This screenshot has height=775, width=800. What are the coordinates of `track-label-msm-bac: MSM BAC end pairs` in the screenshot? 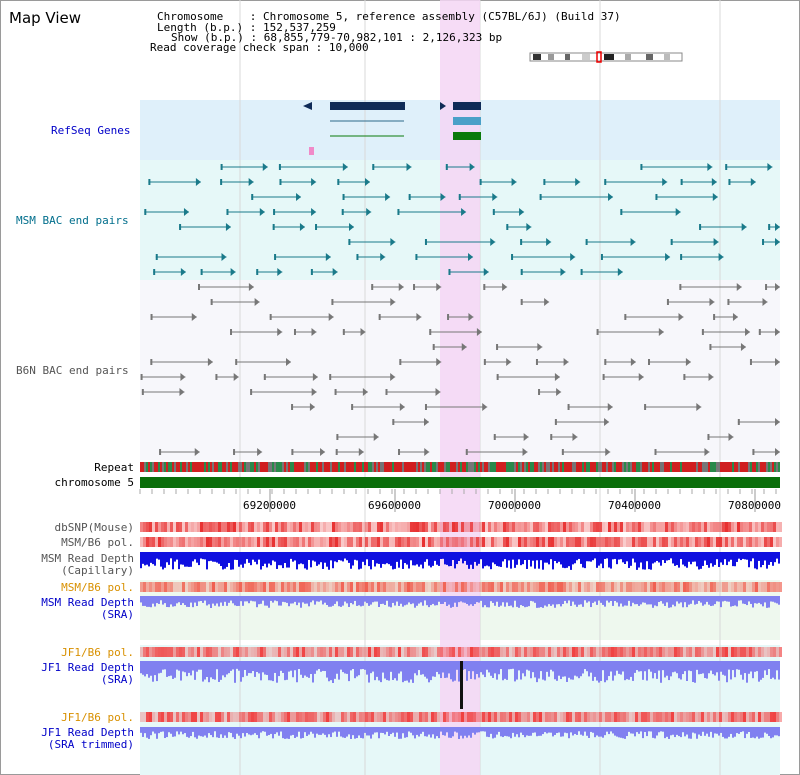 It's located at (72, 220).